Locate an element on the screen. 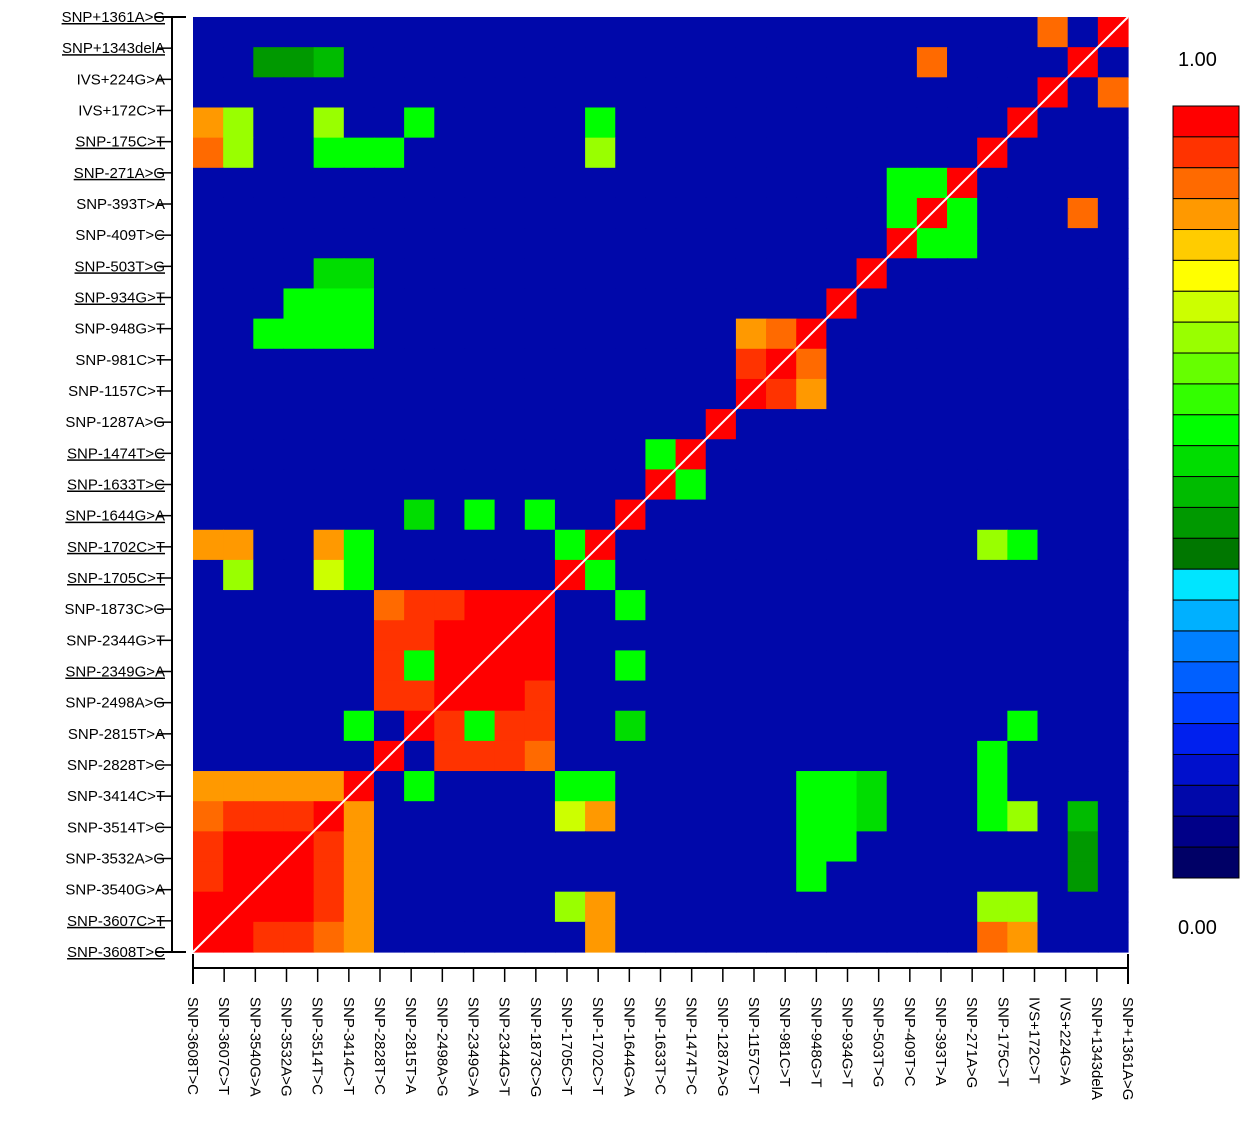 Image resolution: width=1240 pixels, height=1126 pixels. y-tick-label: SNP-503T>G is located at coordinates (120, 266).